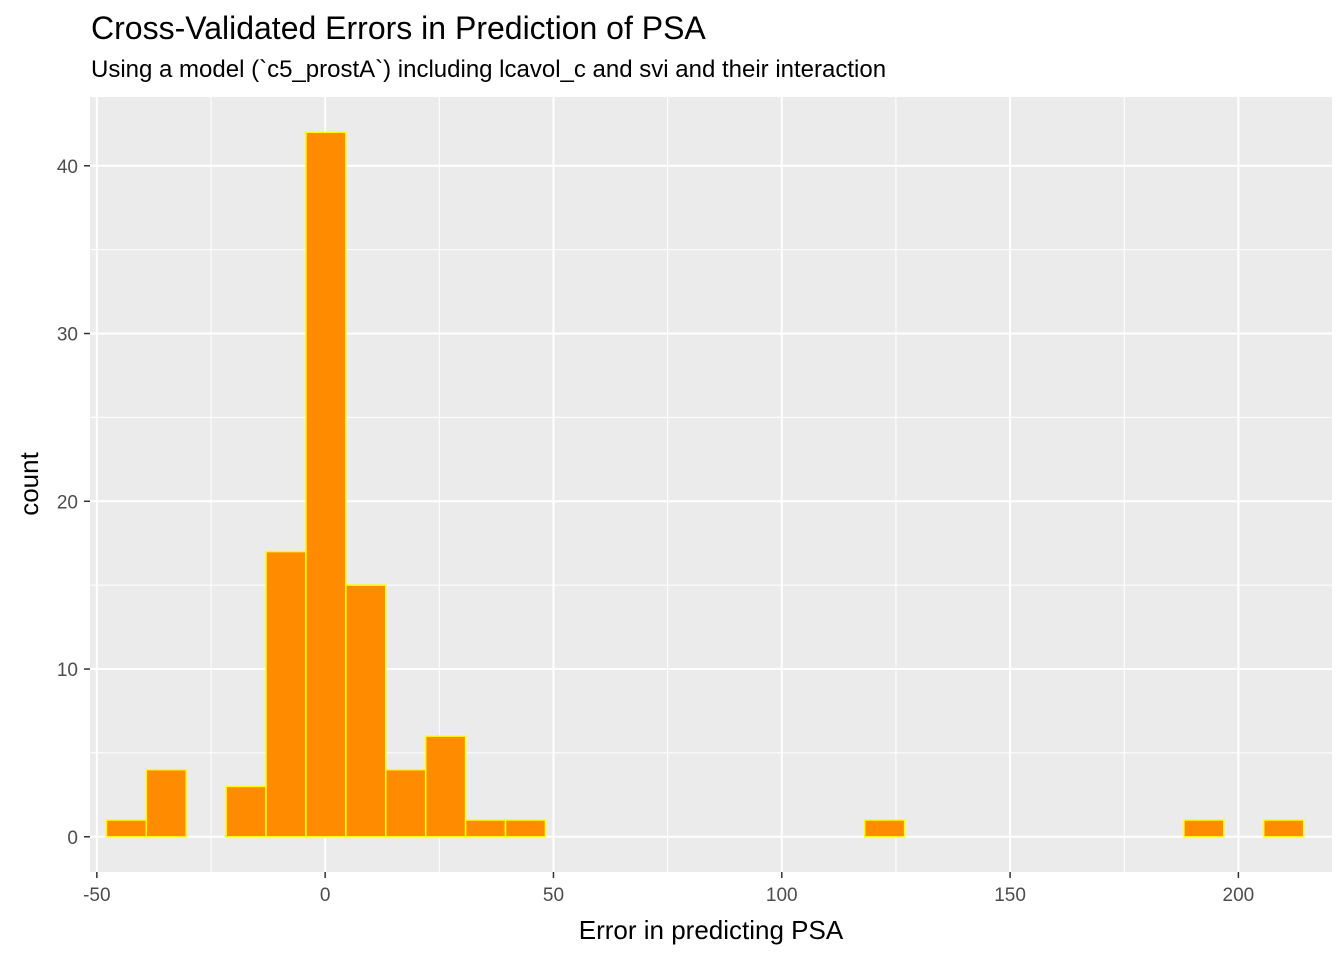 This screenshot has width=1344, height=960. Describe the element at coordinates (67, 670) in the screenshot. I see `y-tick-label: 10` at that location.